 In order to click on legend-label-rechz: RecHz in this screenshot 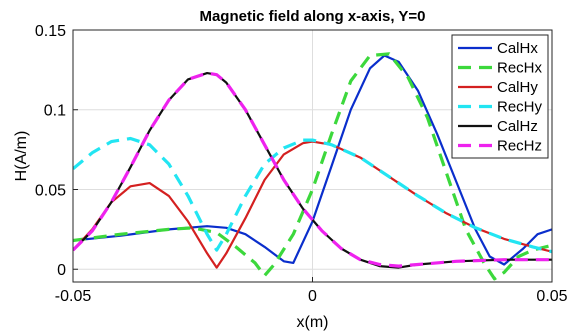, I will do `click(519, 146)`.